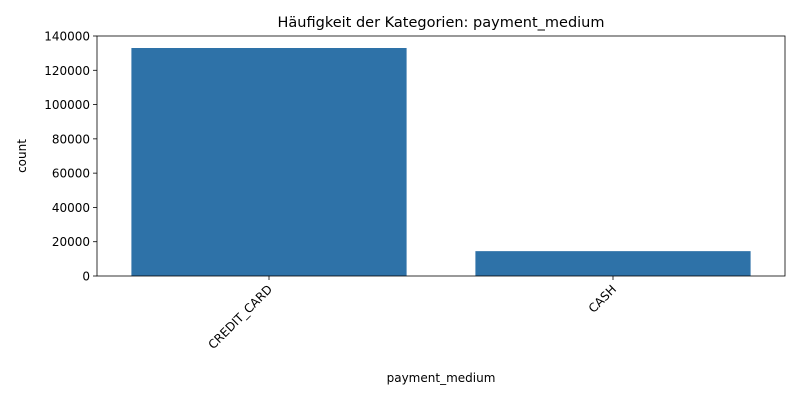  I want to click on x-axis-label: payment_medium, so click(441, 378).